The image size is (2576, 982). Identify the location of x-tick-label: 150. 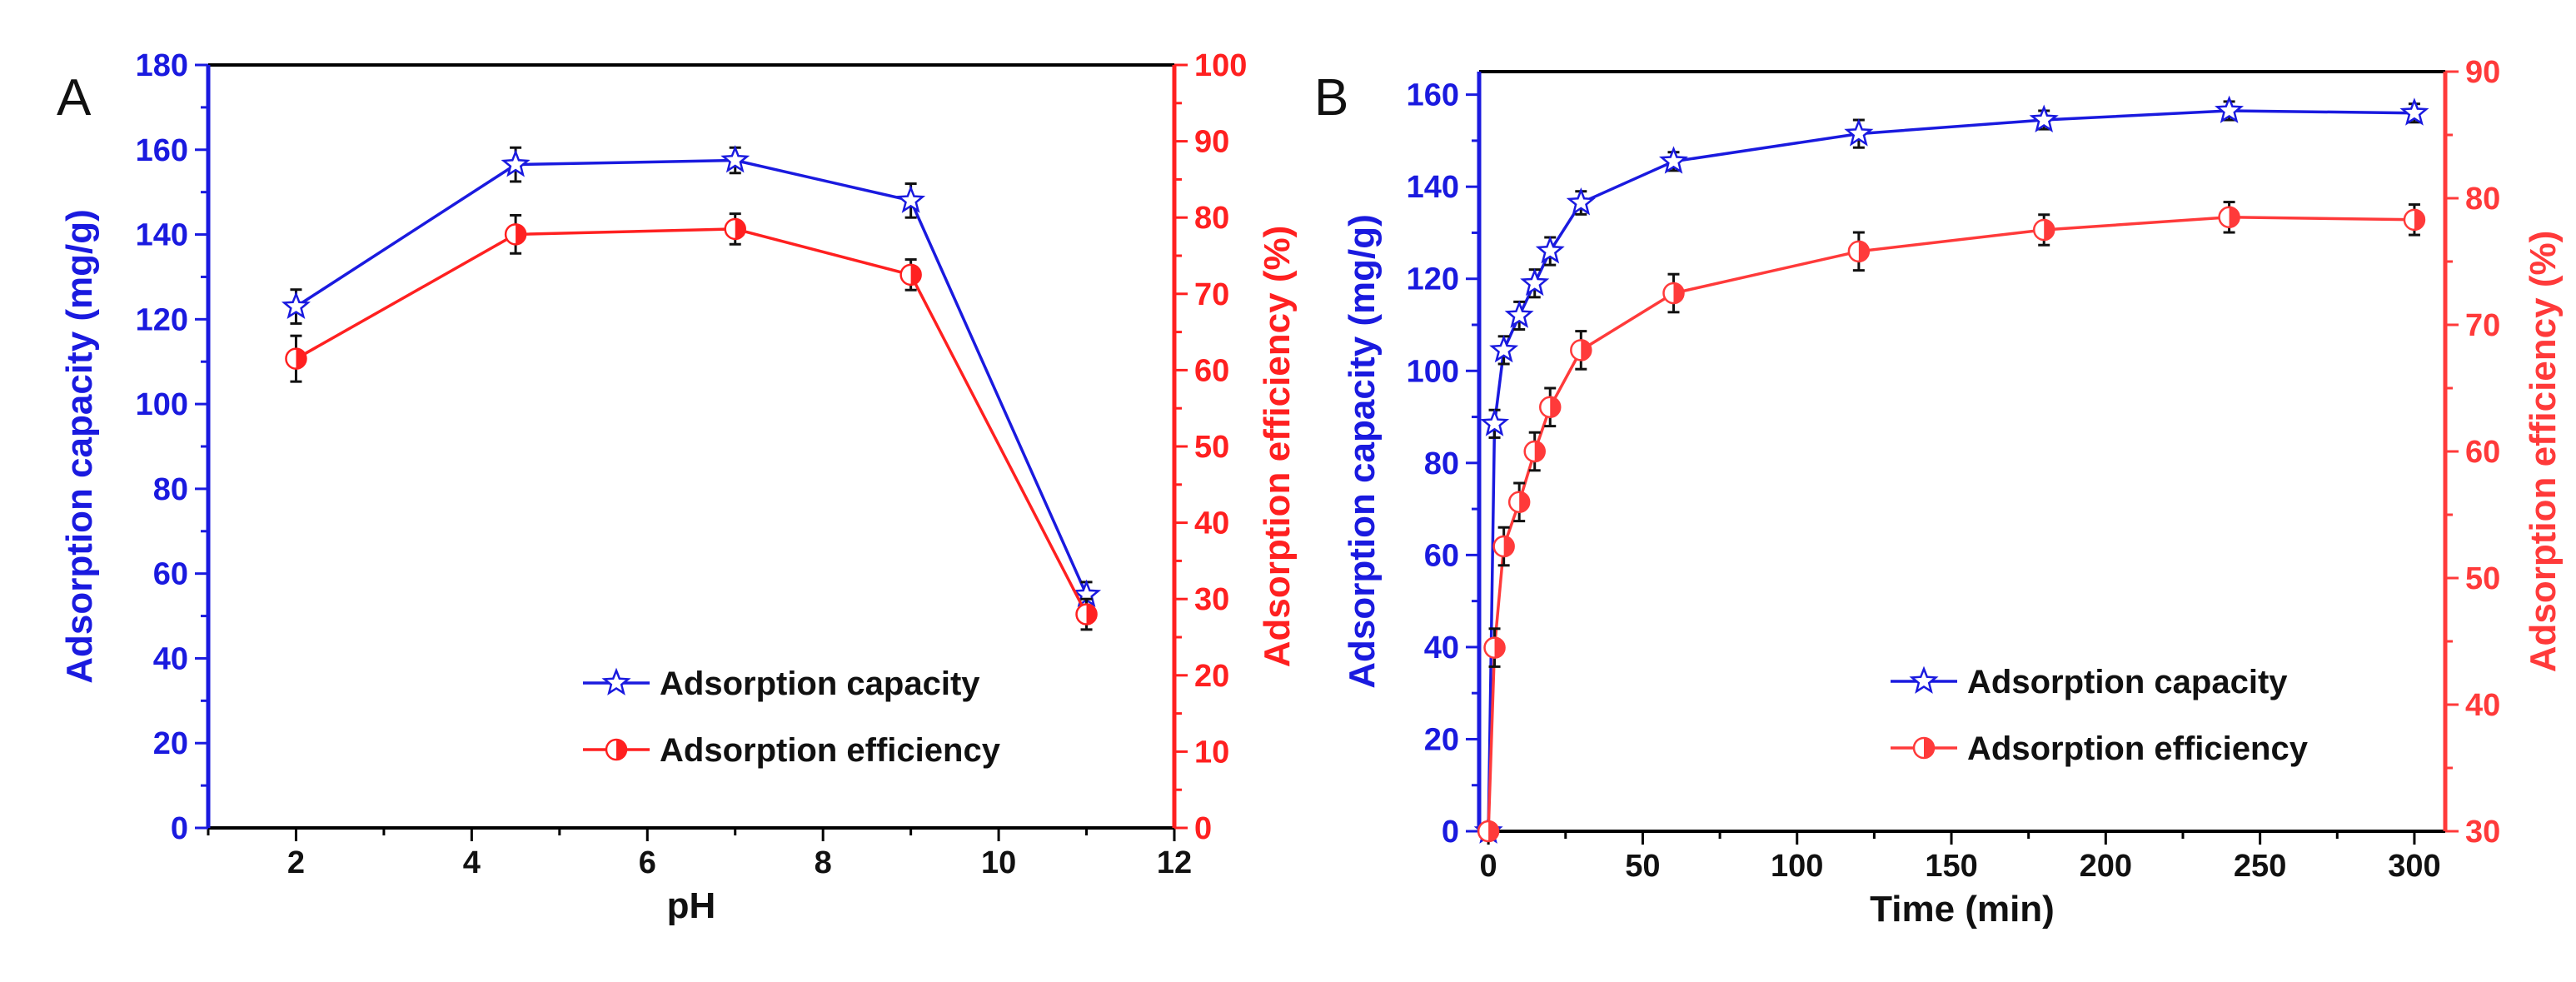
(1951, 866).